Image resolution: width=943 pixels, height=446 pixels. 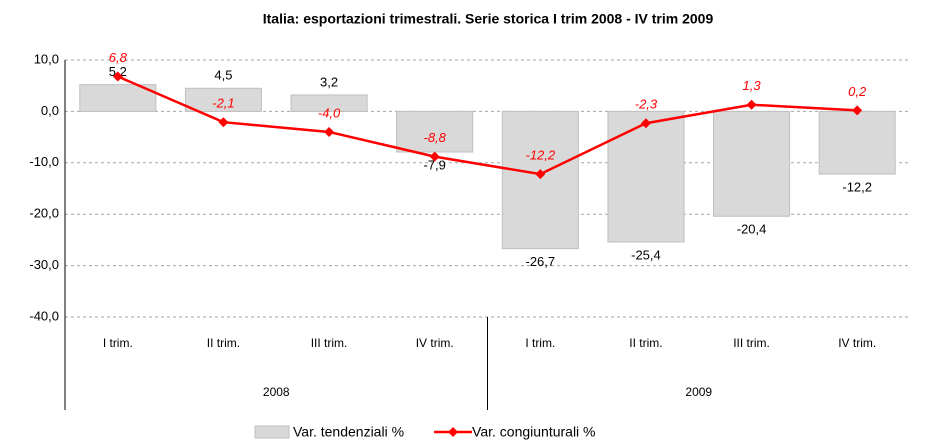 What do you see at coordinates (540, 155) in the screenshot?
I see `line-value-label: -12,2` at bounding box center [540, 155].